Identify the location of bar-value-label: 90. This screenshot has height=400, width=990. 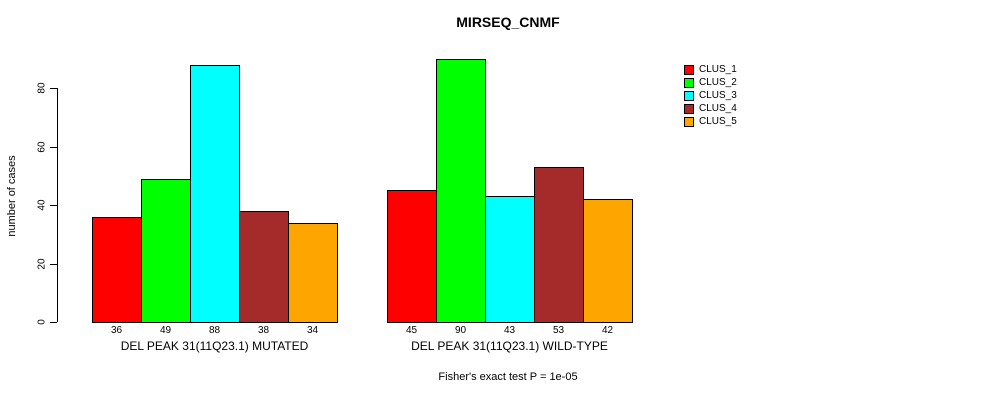
(460, 330).